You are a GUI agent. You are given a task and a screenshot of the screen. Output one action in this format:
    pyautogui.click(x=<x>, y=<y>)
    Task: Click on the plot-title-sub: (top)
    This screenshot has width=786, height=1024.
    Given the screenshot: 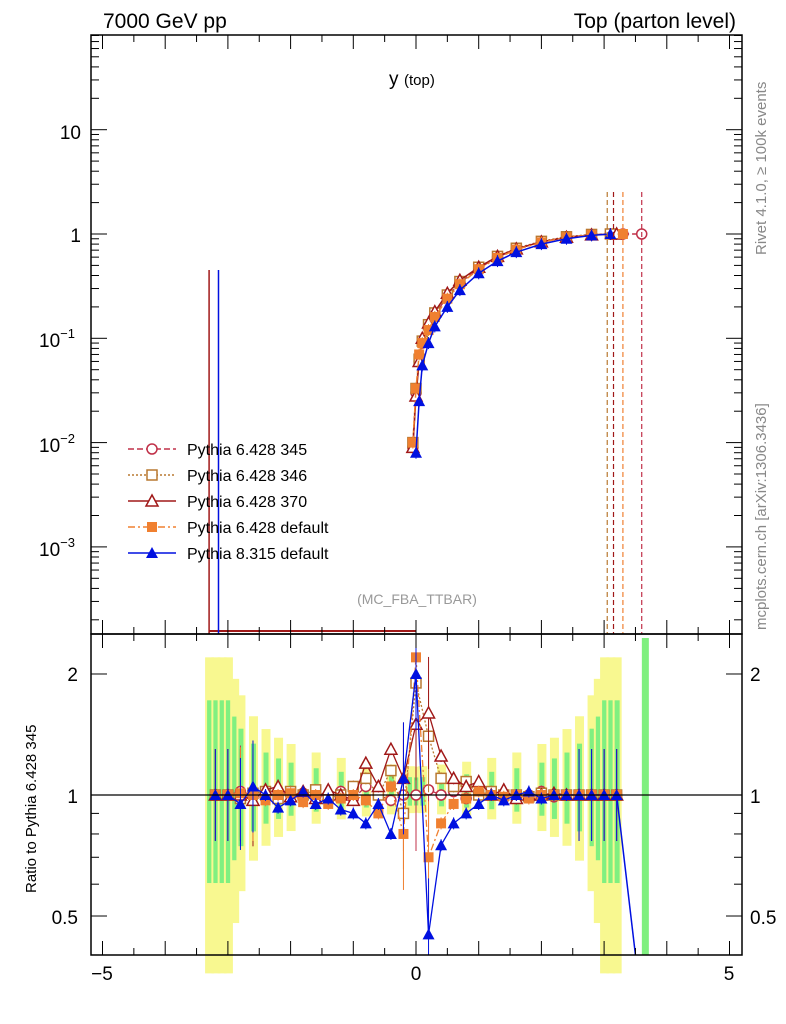 What is the action you would take?
    pyautogui.click(x=419, y=80)
    